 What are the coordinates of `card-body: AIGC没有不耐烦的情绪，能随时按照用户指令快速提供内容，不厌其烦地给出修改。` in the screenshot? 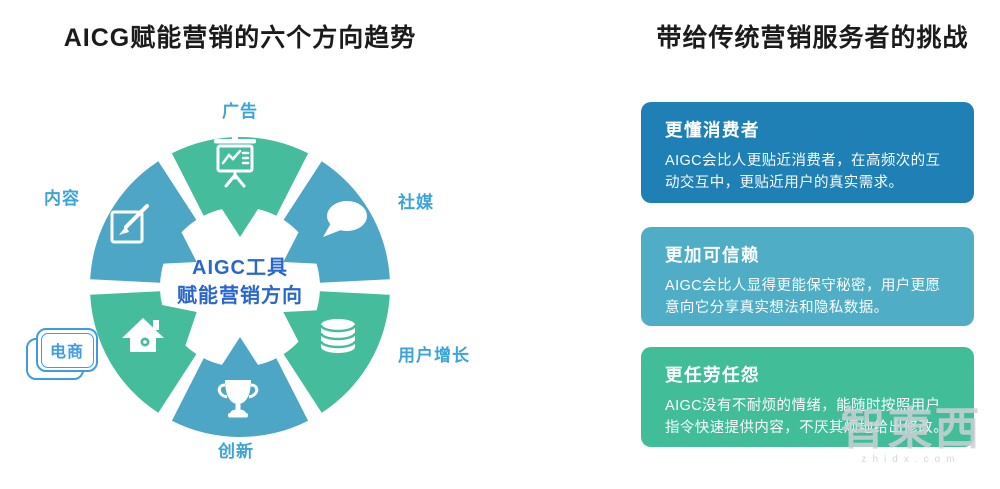 It's located at (807, 417).